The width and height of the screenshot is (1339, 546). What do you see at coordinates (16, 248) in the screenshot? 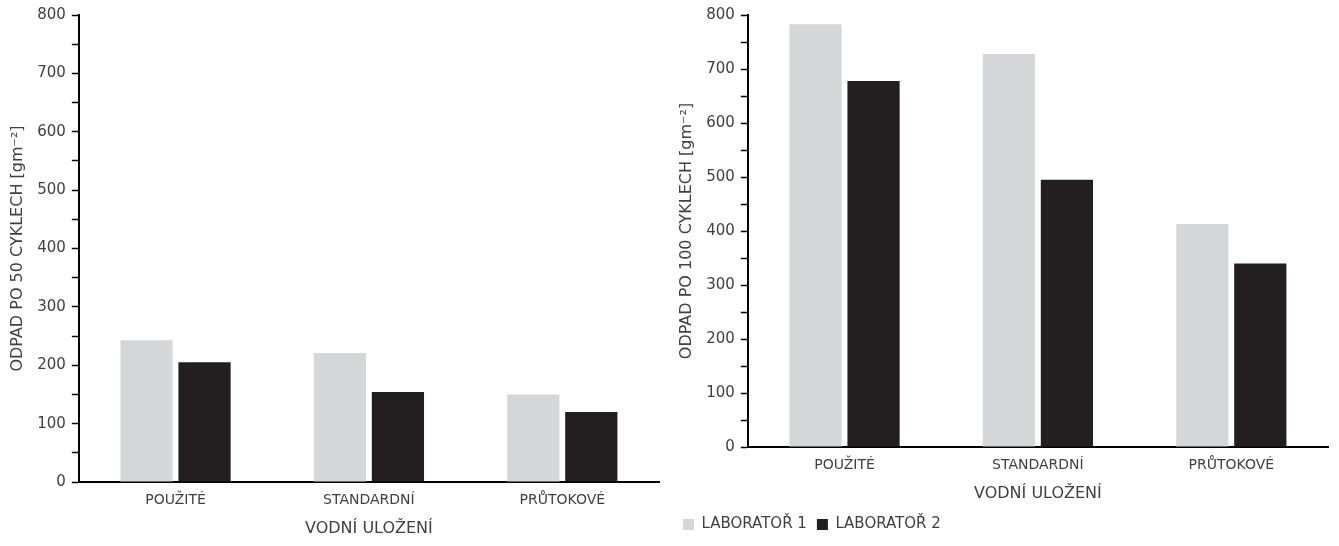
I see `y-axis-title: ODPAD PO 50 CYKLECH [gm⁻²]` at bounding box center [16, 248].